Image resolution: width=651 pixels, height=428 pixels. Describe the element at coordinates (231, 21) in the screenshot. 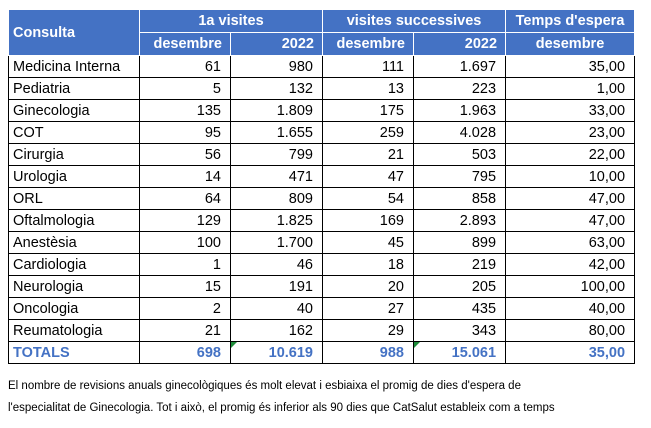

I see `header-first-visits: 1a visites` at that location.